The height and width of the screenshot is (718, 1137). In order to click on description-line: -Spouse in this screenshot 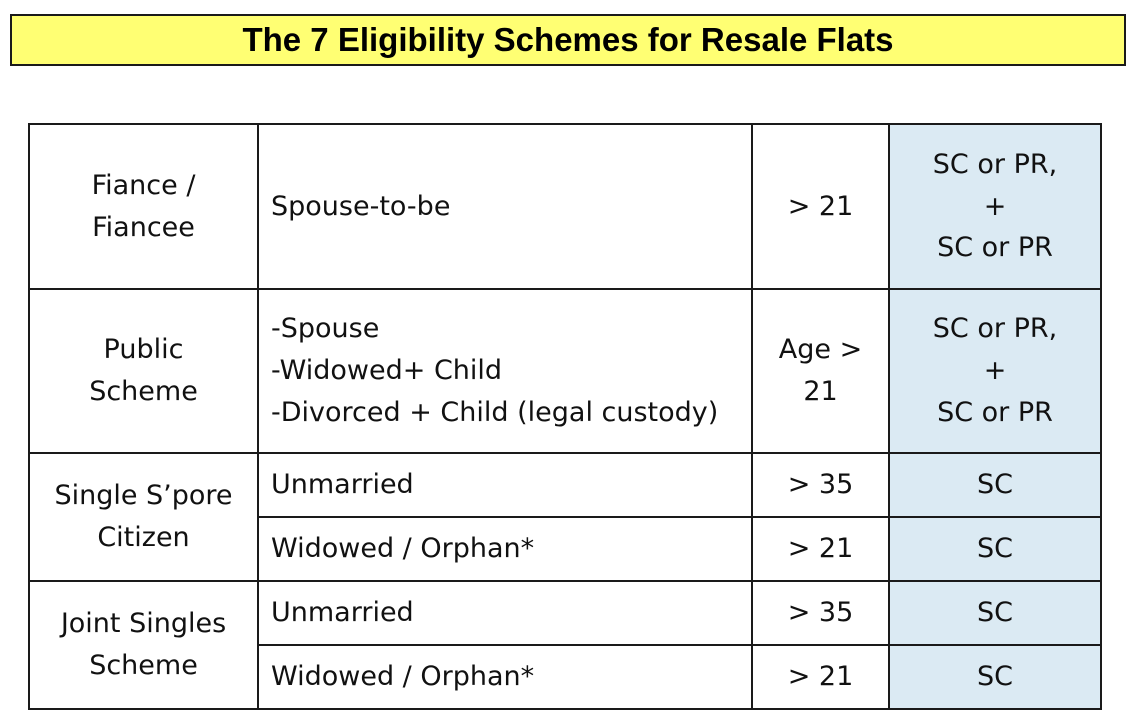, I will do `click(325, 329)`.